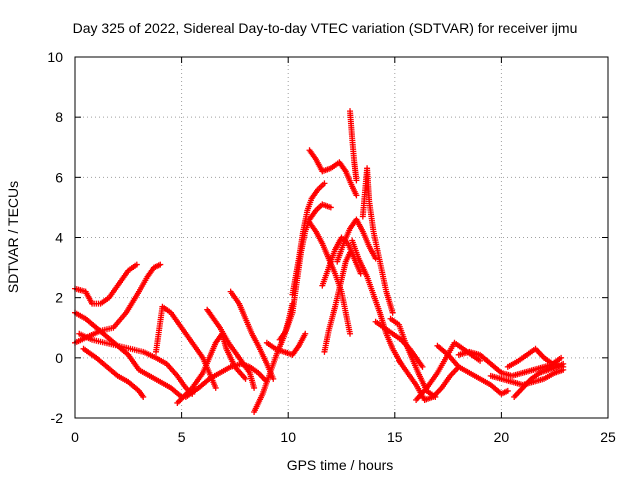 The height and width of the screenshot is (485, 640). What do you see at coordinates (57, 418) in the screenshot?
I see `y-tick-label: -2` at bounding box center [57, 418].